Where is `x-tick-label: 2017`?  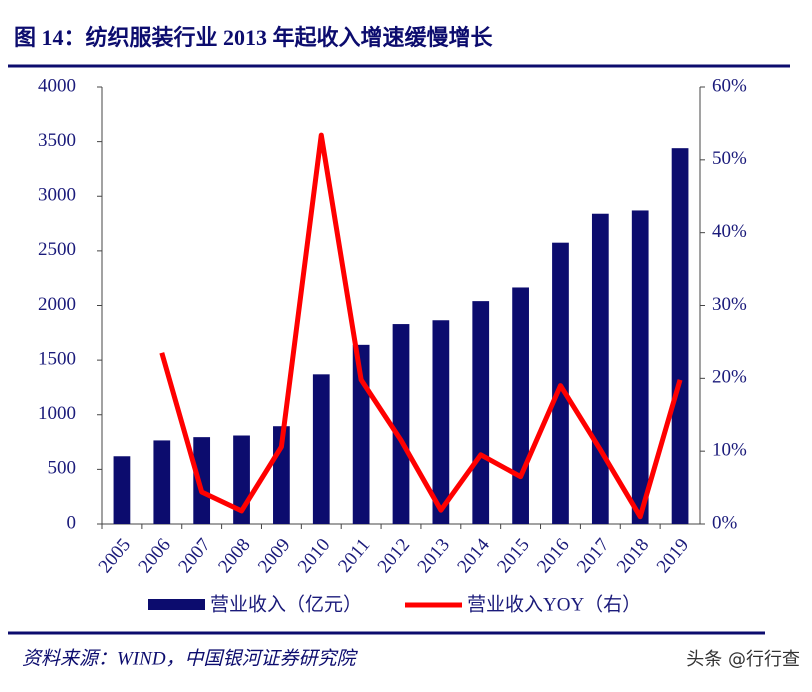
x-tick-label: 2017 is located at coordinates (593, 556).